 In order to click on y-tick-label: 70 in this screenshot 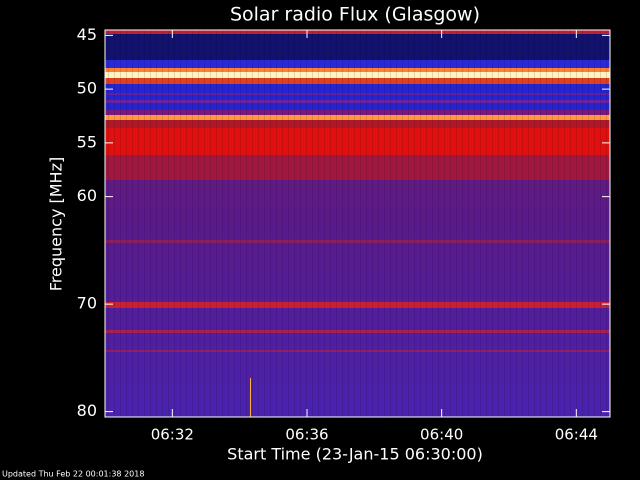, I will do `click(87, 303)`.